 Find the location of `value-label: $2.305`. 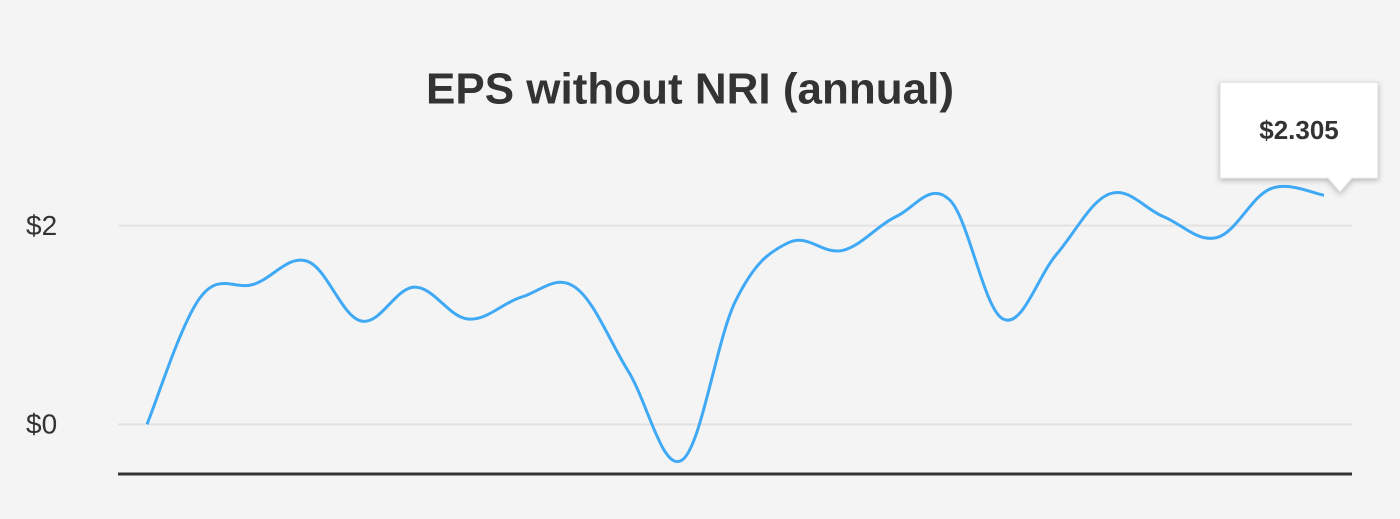

value-label: $2.305 is located at coordinates (1299, 130).